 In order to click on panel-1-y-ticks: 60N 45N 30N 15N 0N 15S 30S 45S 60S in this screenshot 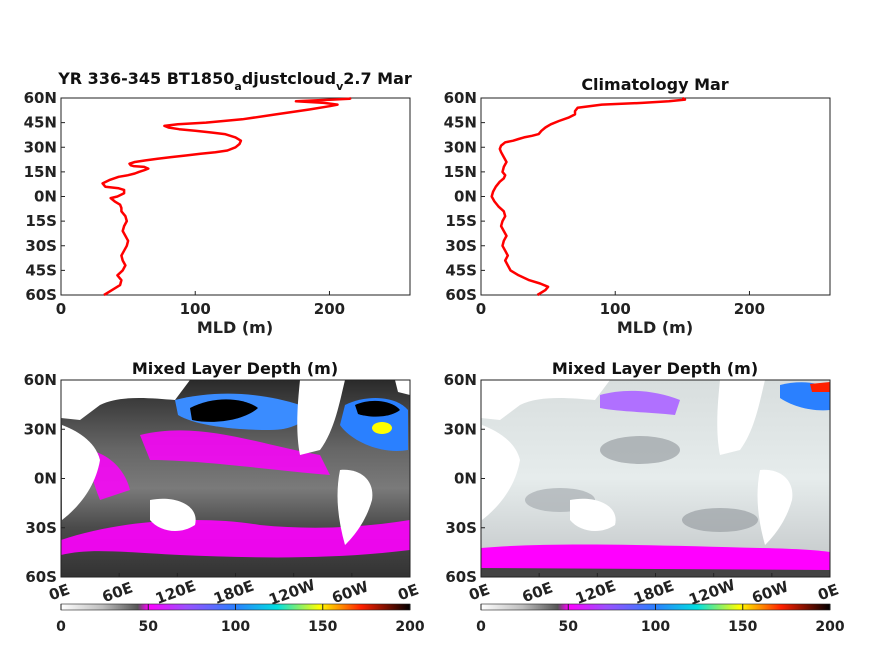, I will do `click(44, 196)`.